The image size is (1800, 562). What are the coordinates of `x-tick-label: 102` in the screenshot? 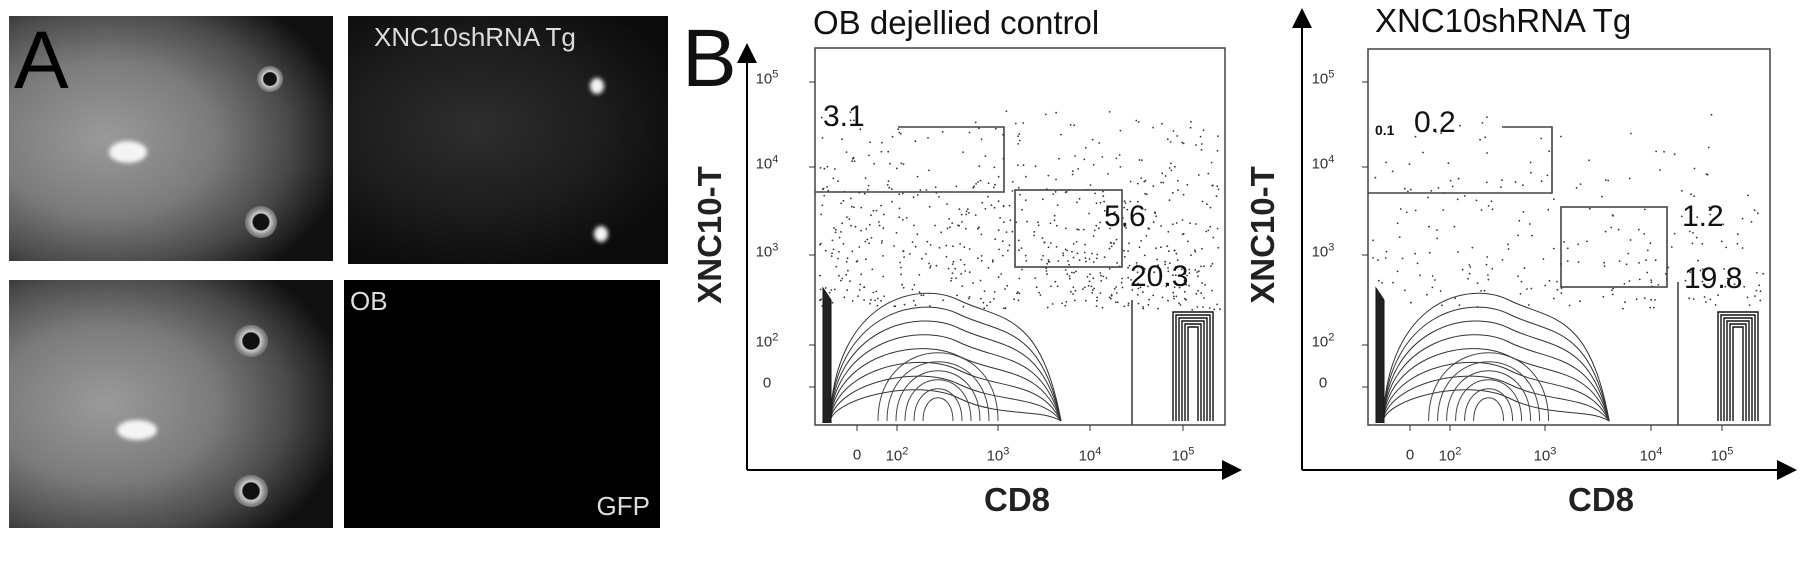 It's located at (1450, 455).